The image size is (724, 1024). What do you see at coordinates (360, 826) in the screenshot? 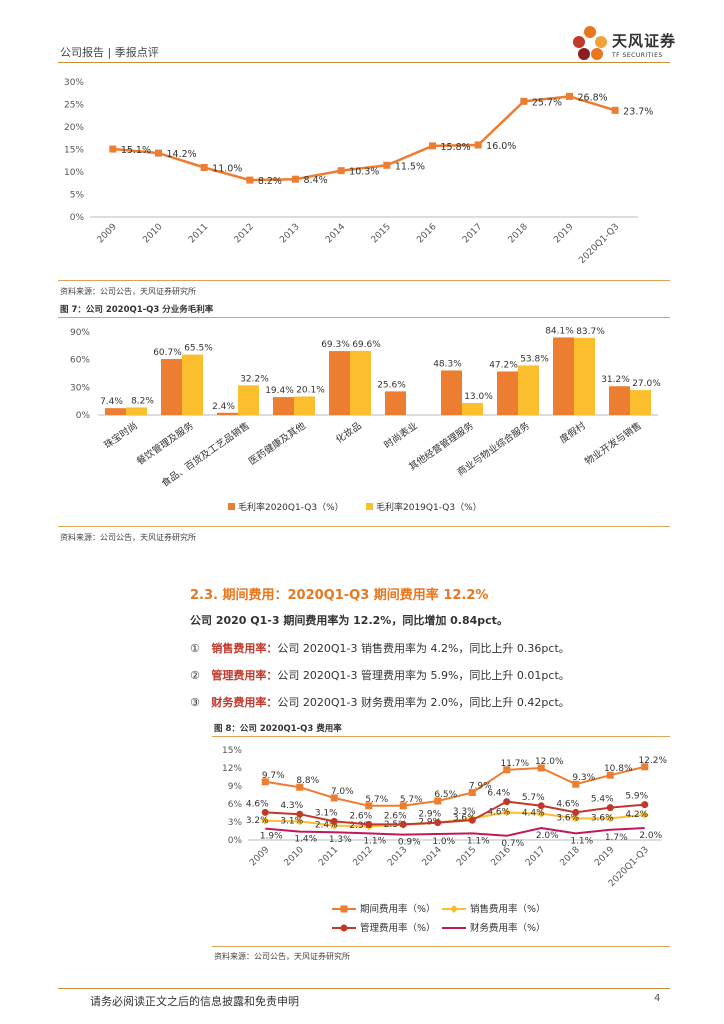
I see `data-label-selling: 2.3%` at bounding box center [360, 826].